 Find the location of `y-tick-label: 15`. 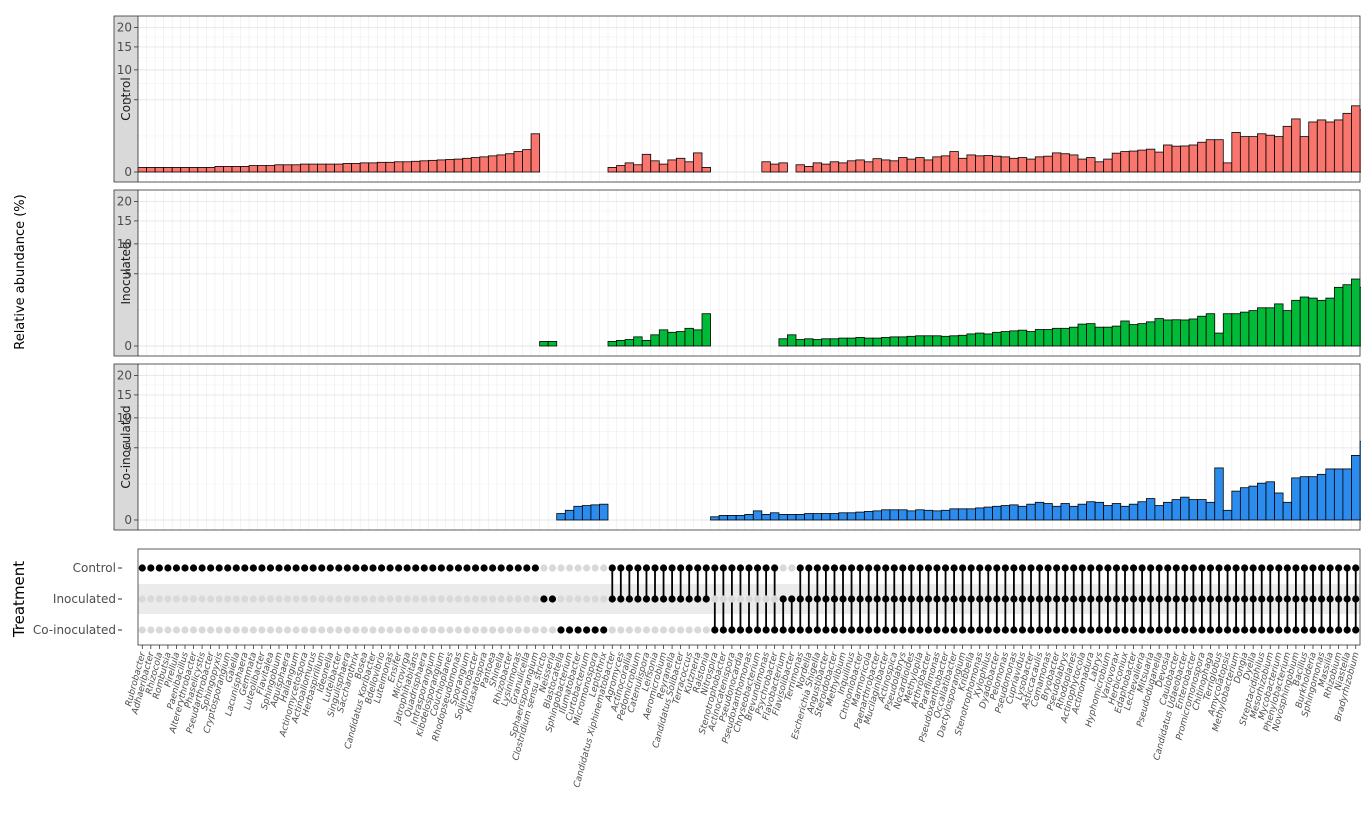

y-tick-label: 15 is located at coordinates (124, 221).